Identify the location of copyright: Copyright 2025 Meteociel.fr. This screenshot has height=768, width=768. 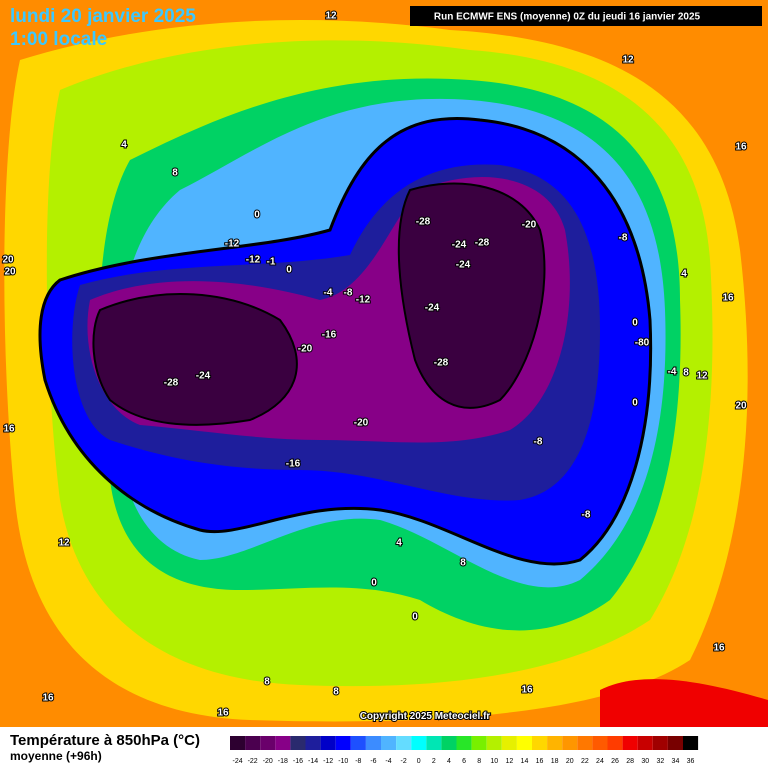
(425, 716).